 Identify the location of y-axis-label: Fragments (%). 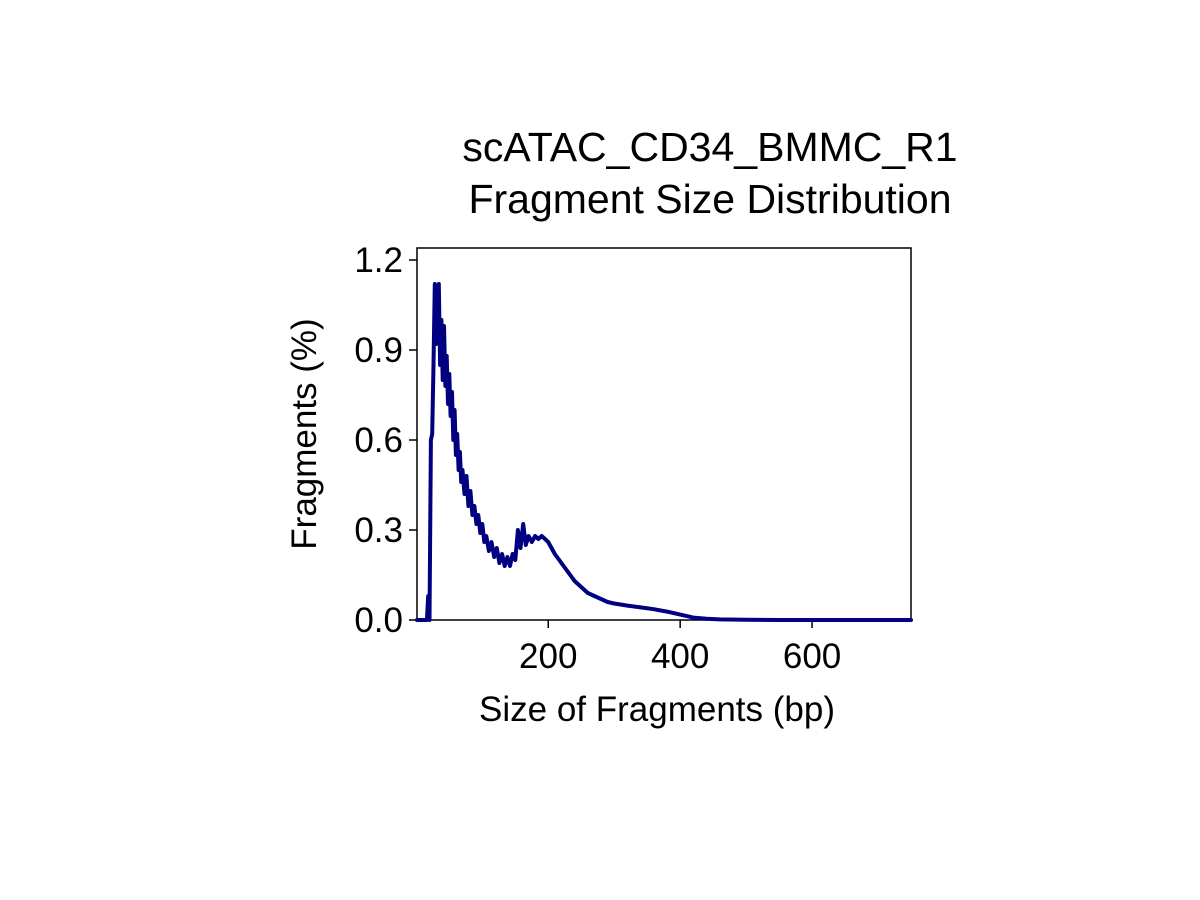
(304, 433).